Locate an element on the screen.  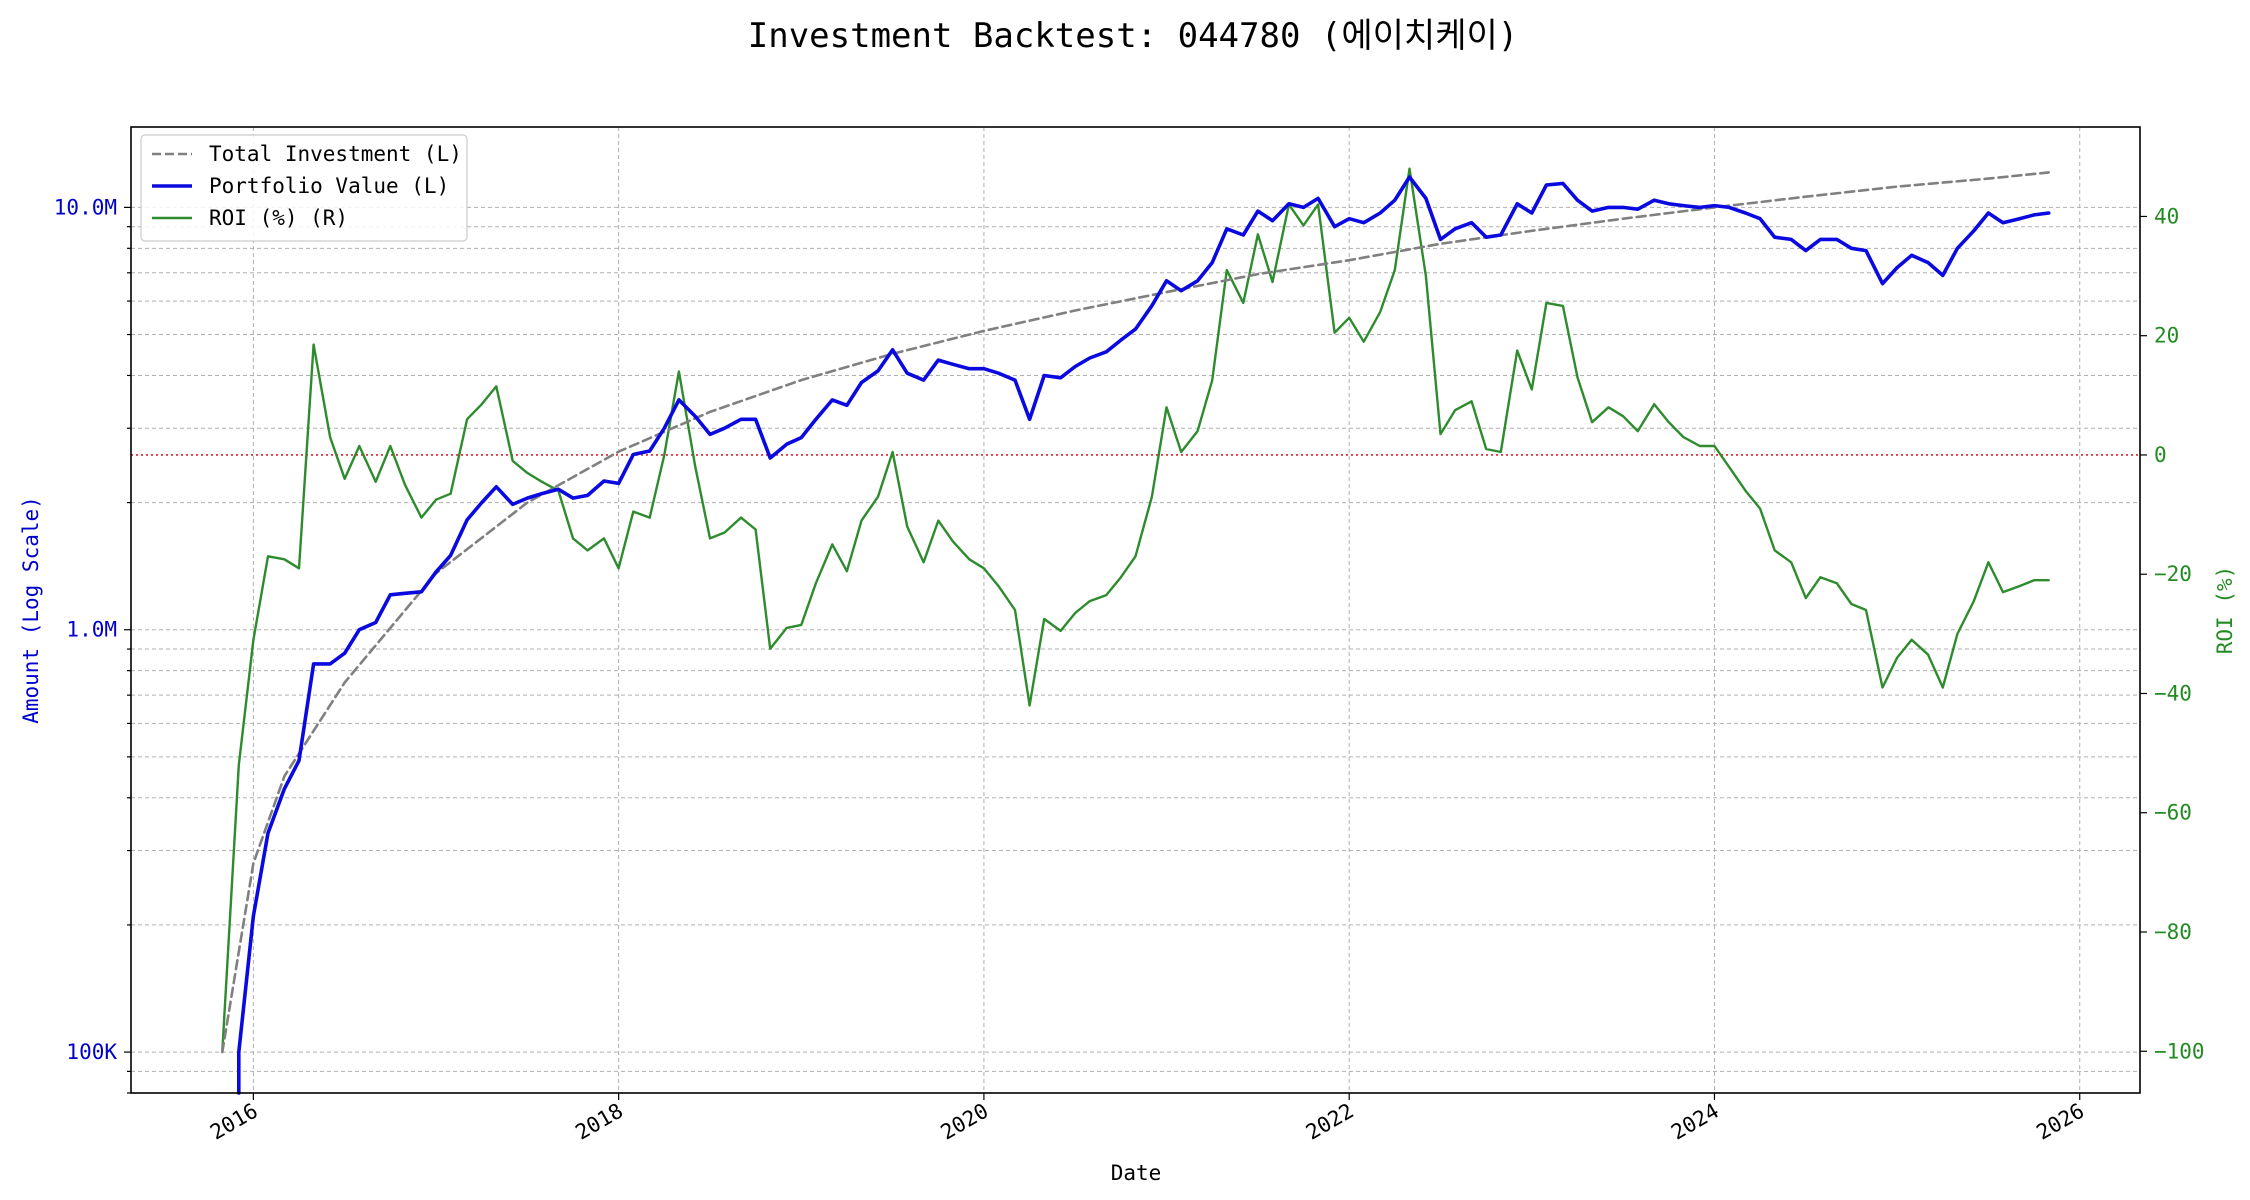
left-tick-label: 100K is located at coordinates (91, 1052).